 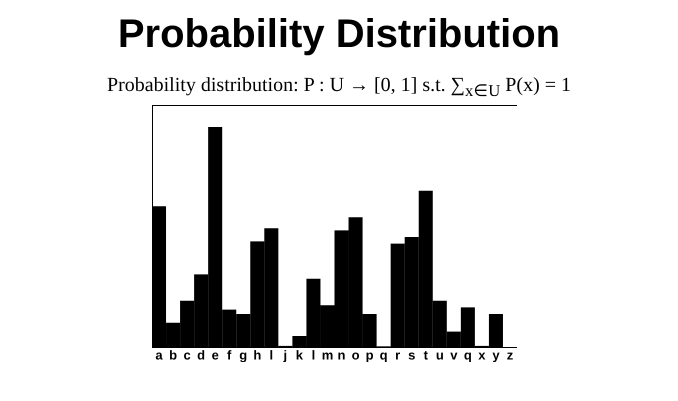 What do you see at coordinates (229, 355) in the screenshot?
I see `x-tick-label: f` at bounding box center [229, 355].